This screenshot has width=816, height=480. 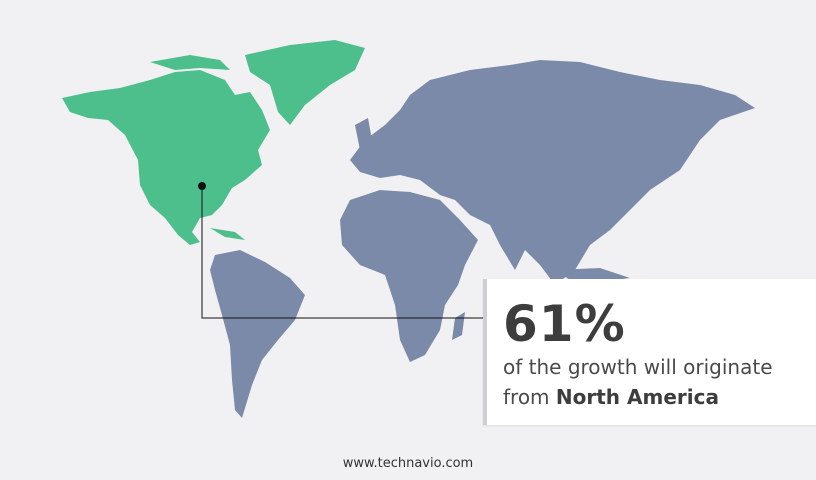 I want to click on footer-url: www.technavio.com, so click(x=408, y=463).